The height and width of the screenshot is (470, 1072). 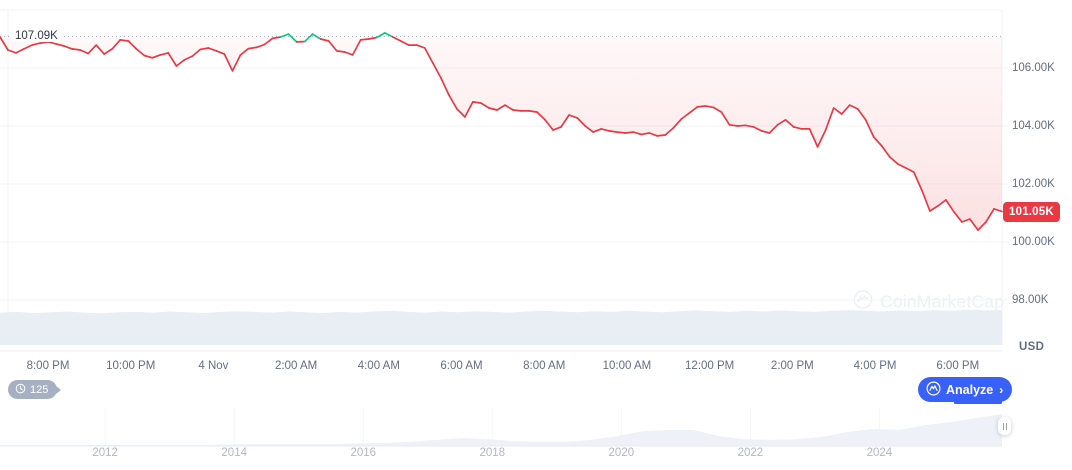 I want to click on badge-pointer, so click(x=59, y=389).